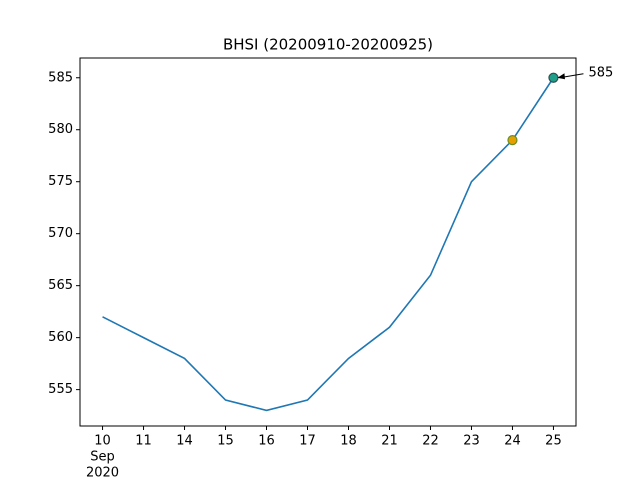 The image size is (640, 480). What do you see at coordinates (184, 441) in the screenshot?
I see `x-tick-label: 14` at bounding box center [184, 441].